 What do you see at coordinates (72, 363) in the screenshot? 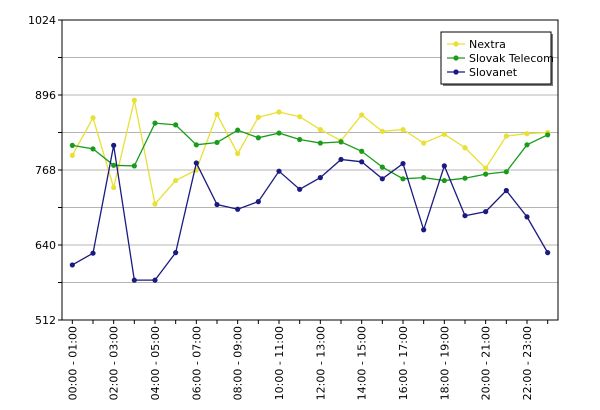
I see `x-tick-label: 00:00 - 01:00` at bounding box center [72, 363].